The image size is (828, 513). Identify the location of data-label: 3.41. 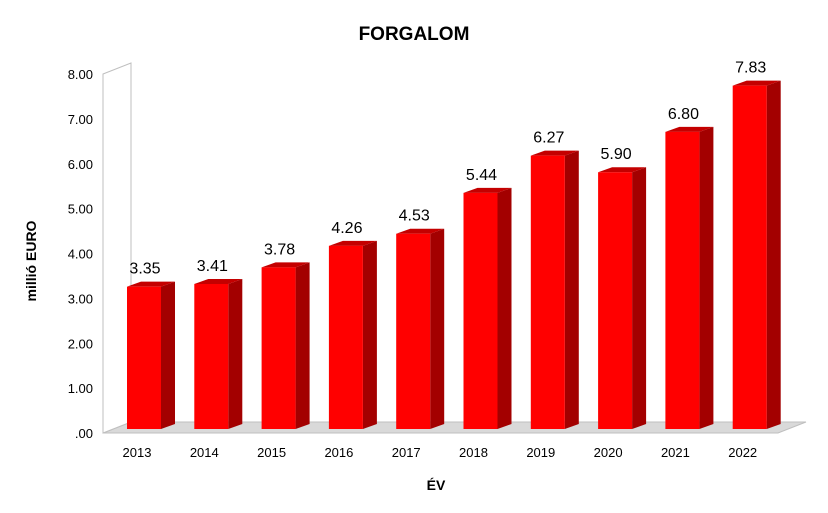
(212, 266).